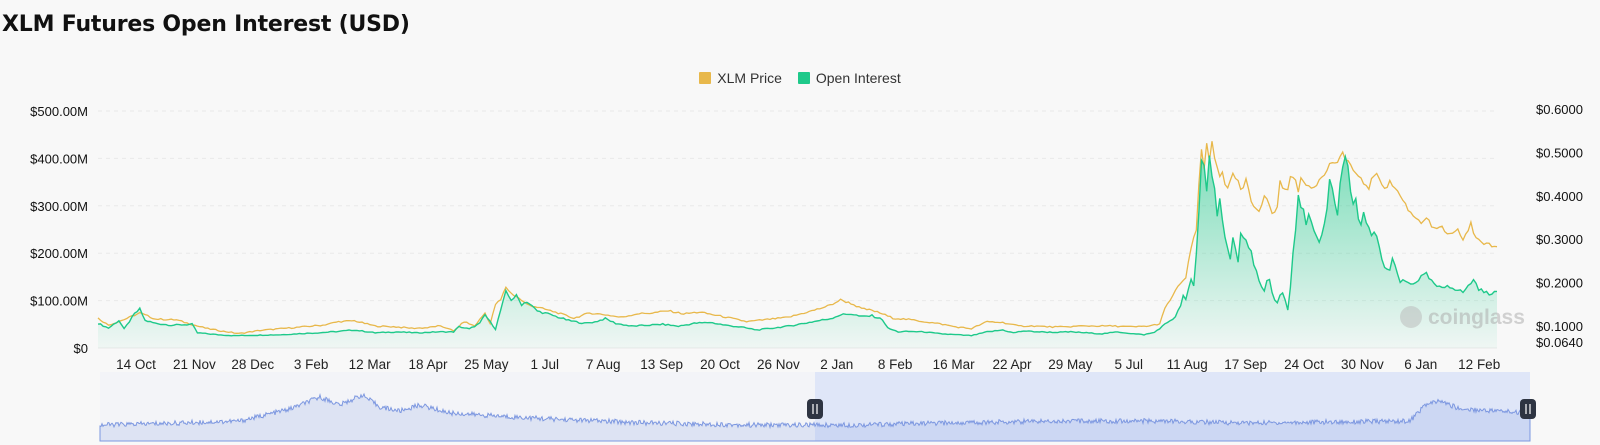 The width and height of the screenshot is (1600, 445). I want to click on x-tick-label: 5 Jul, so click(1129, 364).